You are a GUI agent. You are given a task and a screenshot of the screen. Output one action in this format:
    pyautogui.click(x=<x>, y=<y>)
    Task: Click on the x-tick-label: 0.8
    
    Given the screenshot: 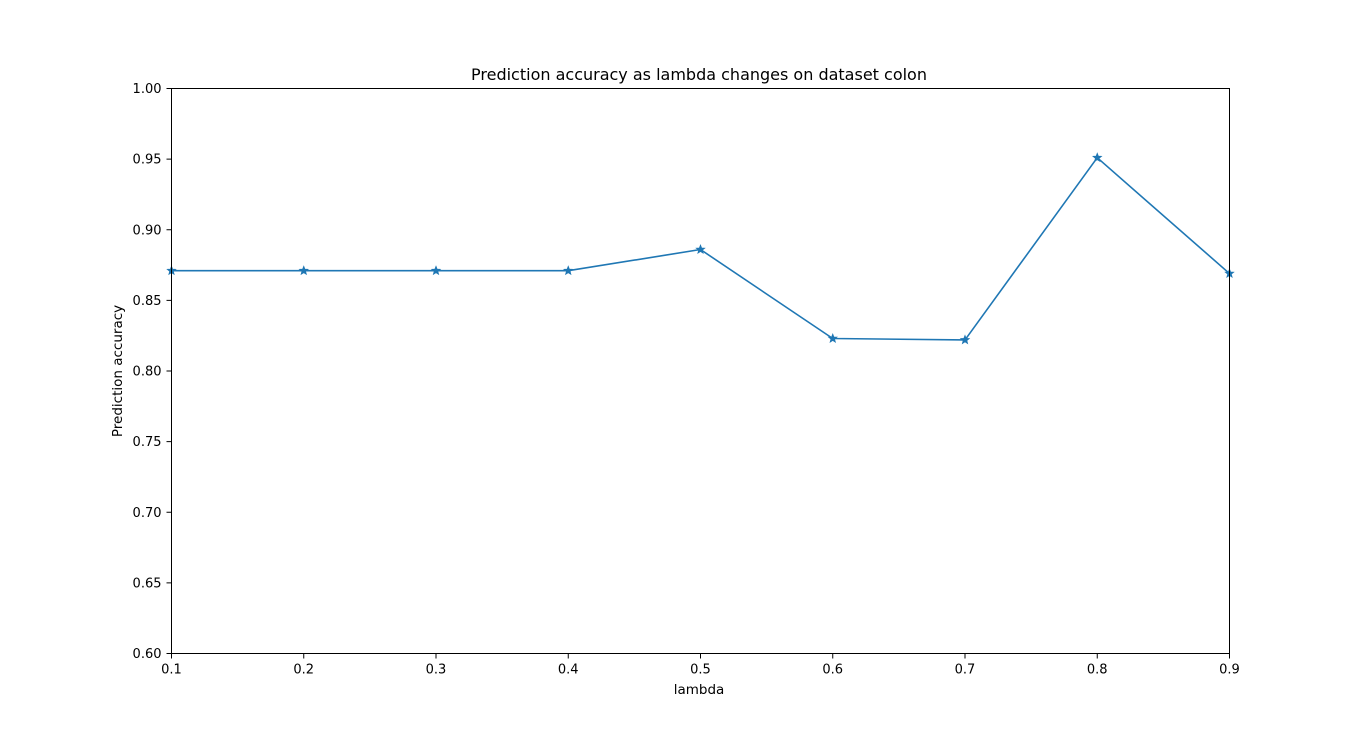 What is the action you would take?
    pyautogui.click(x=1097, y=670)
    